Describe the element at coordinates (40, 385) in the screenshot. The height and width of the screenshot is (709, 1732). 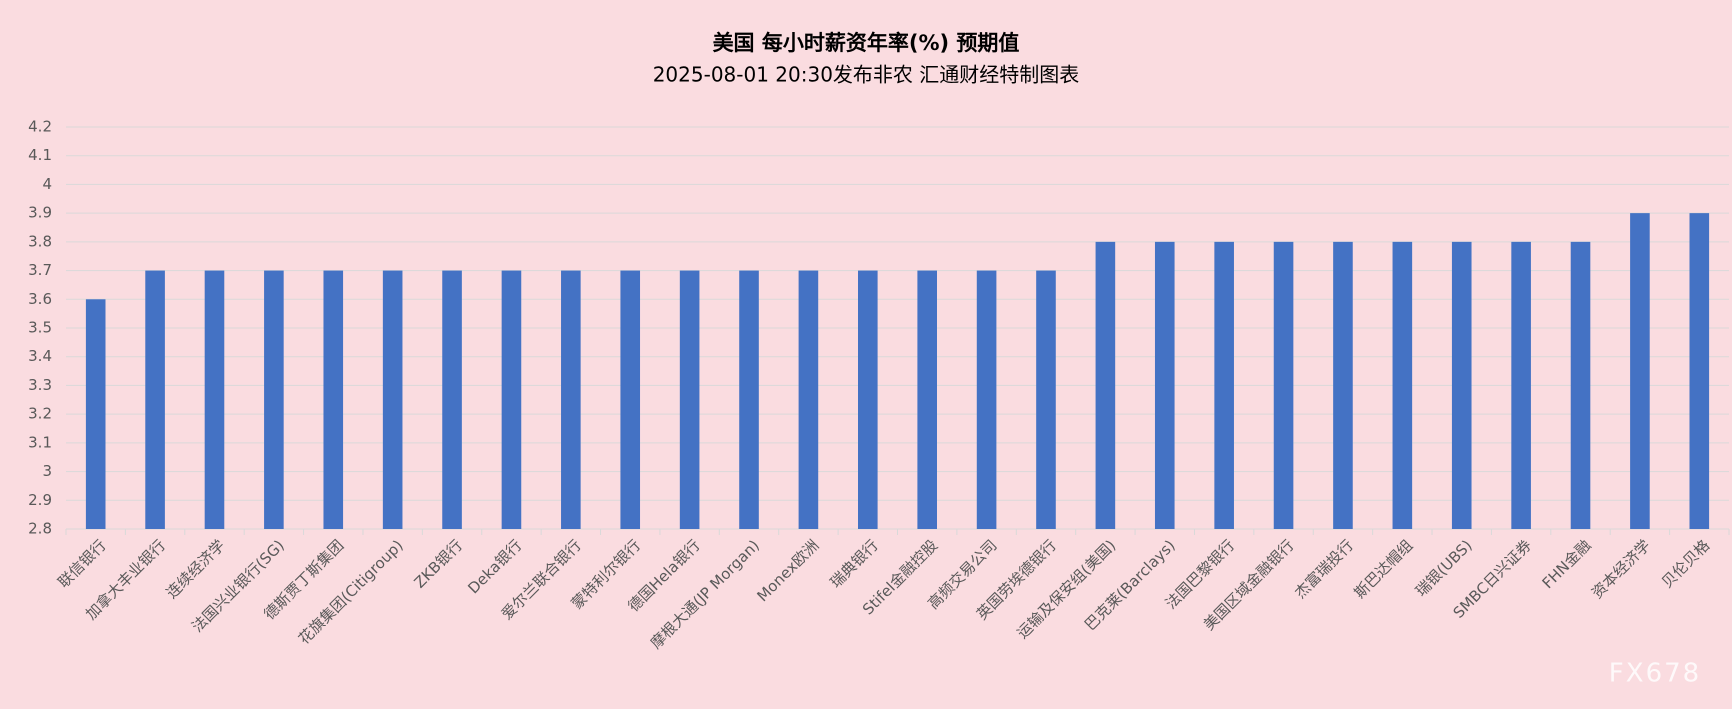
I see `y-tick-label: 3.3` at that location.